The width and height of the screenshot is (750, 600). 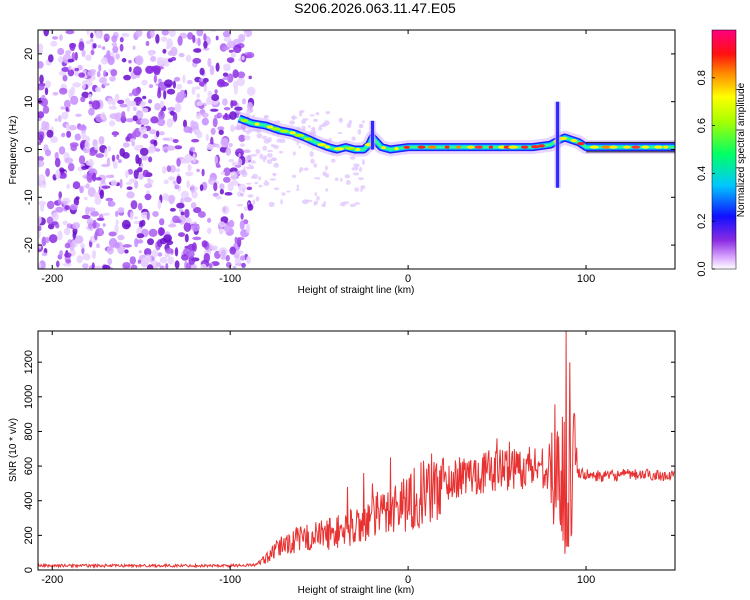 What do you see at coordinates (29, 466) in the screenshot?
I see `y-tick-label: 600` at bounding box center [29, 466].